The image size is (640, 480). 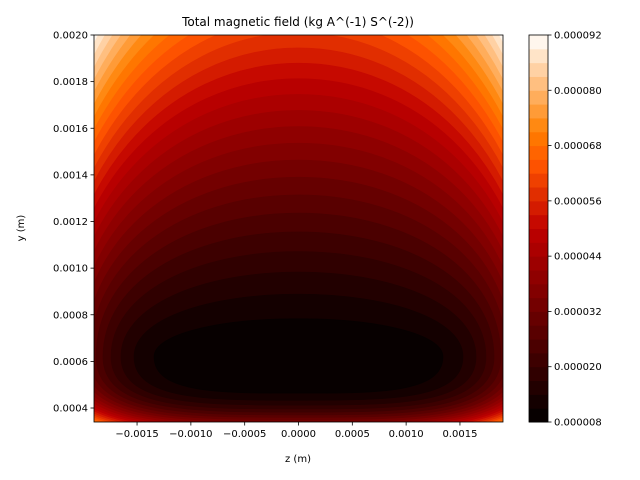 I want to click on x-axis-label: z (m), so click(x=298, y=459).